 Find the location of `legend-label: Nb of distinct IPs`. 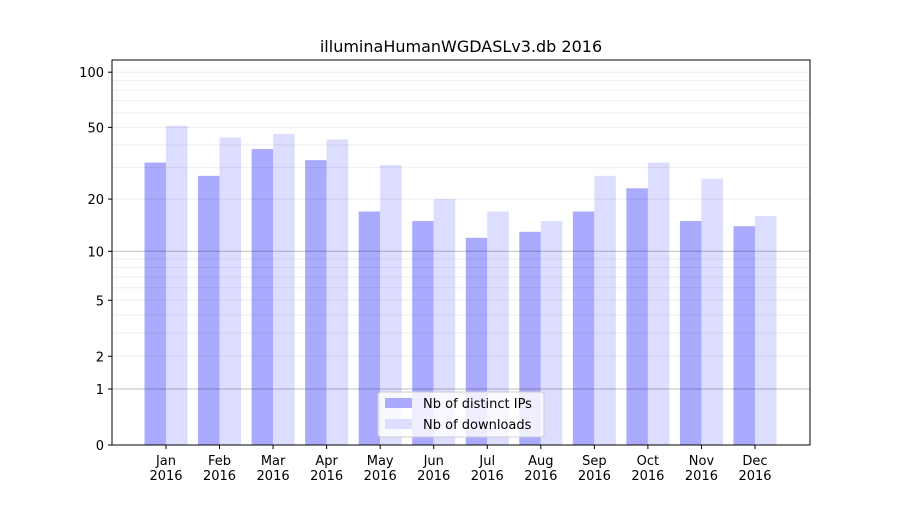

legend-label: Nb of distinct IPs is located at coordinates (477, 404).